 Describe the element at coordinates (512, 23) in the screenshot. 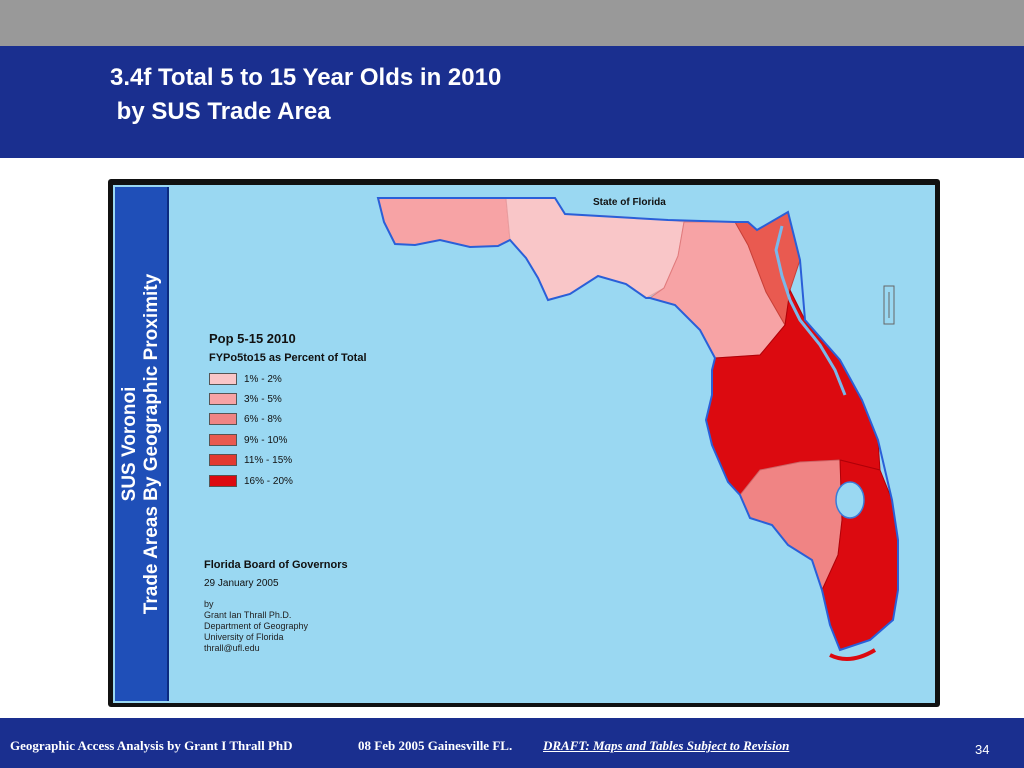

I see `top-strip` at that location.